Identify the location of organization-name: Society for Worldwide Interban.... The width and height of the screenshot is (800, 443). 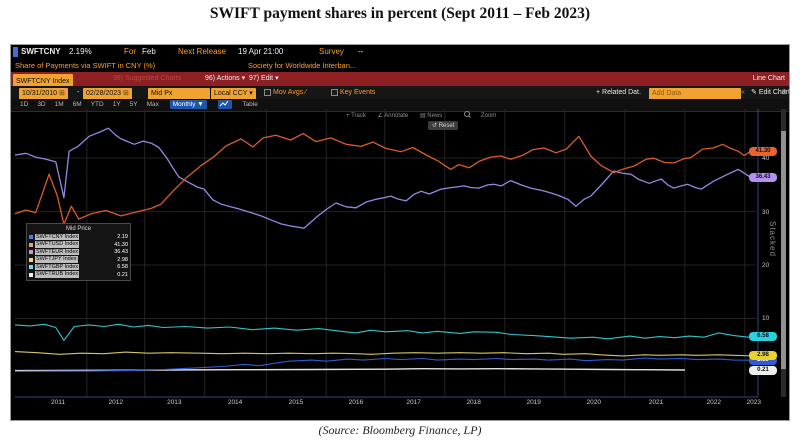
(302, 65).